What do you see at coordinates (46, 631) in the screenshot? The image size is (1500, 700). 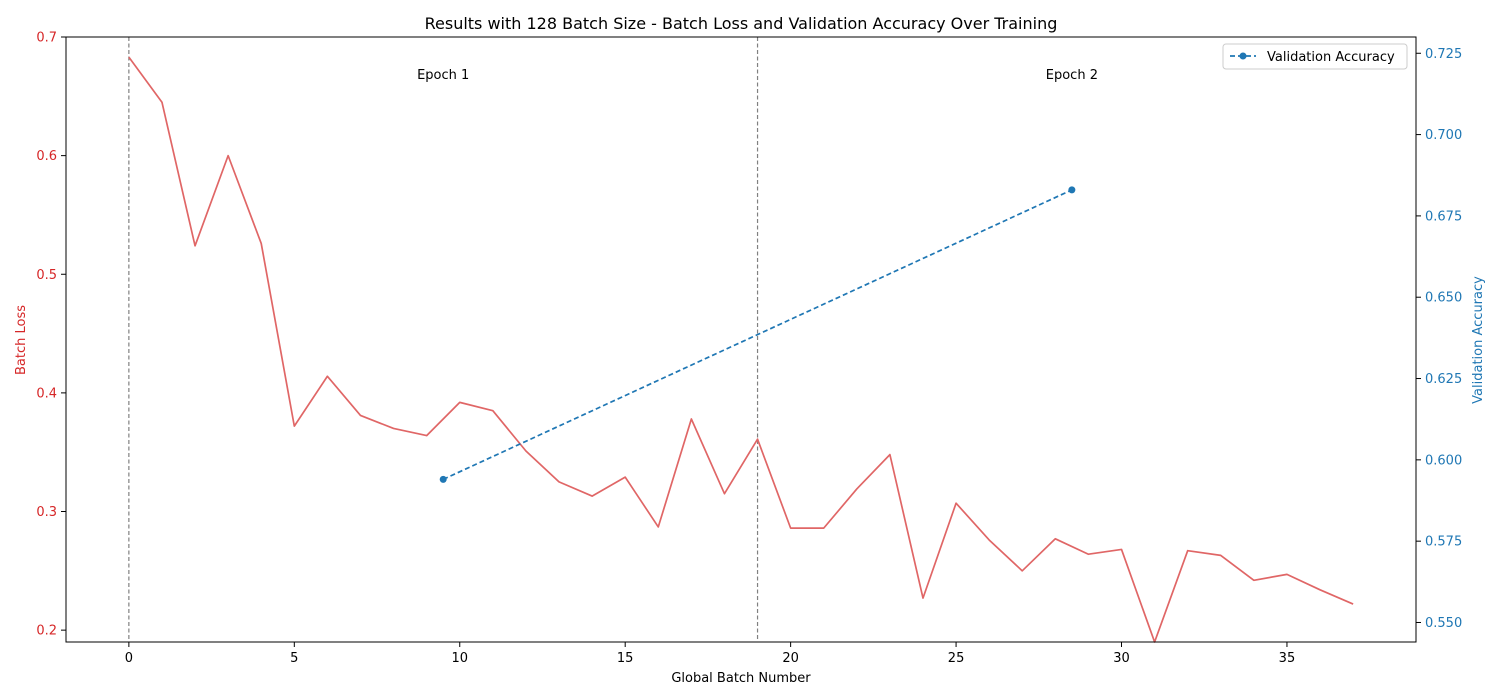 I see `y-left-tick-label: 0.2` at bounding box center [46, 631].